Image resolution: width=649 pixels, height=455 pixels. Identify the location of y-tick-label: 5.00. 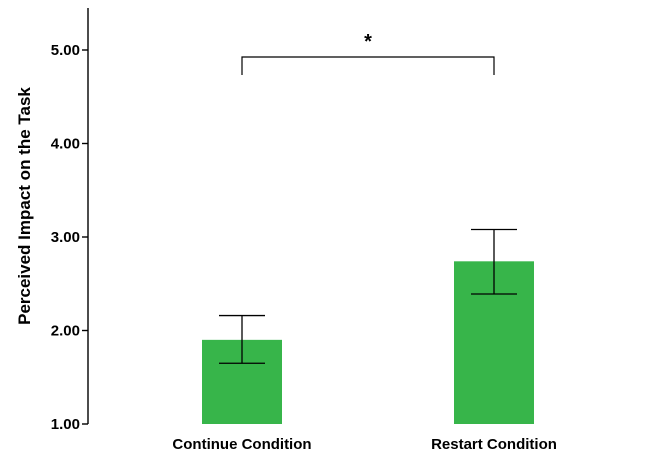
(65, 50).